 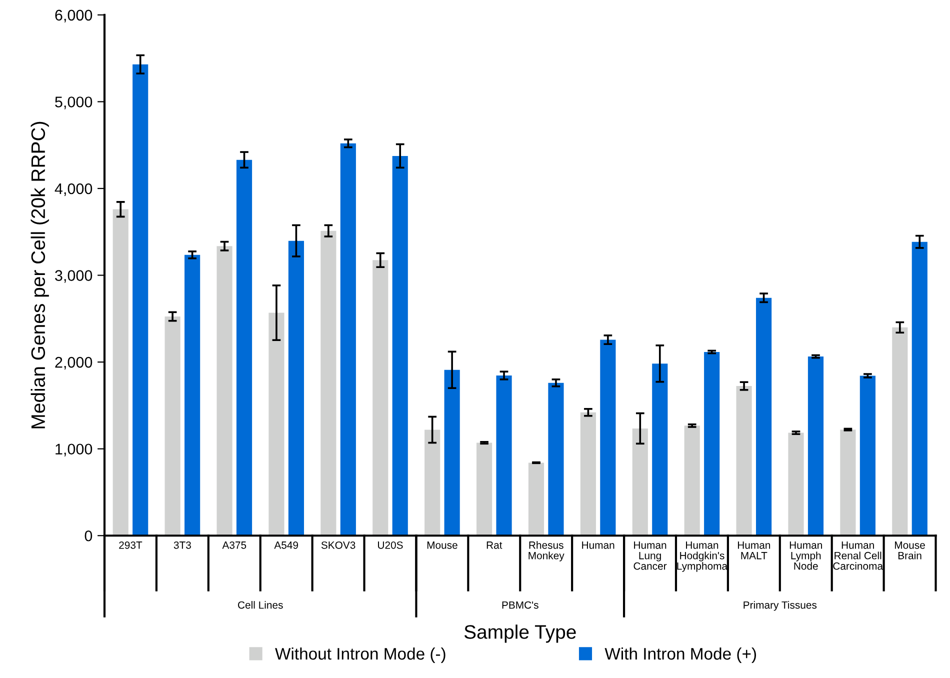 I want to click on x-tick-label: Human Lymph Node, so click(x=806, y=556).